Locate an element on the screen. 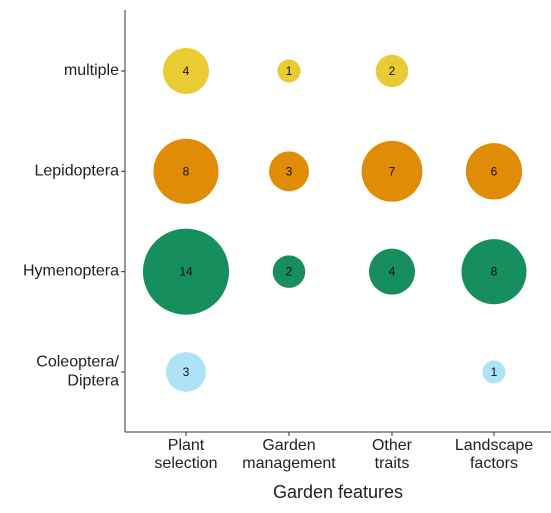  x-tick-label: Garden management is located at coordinates (289, 454).